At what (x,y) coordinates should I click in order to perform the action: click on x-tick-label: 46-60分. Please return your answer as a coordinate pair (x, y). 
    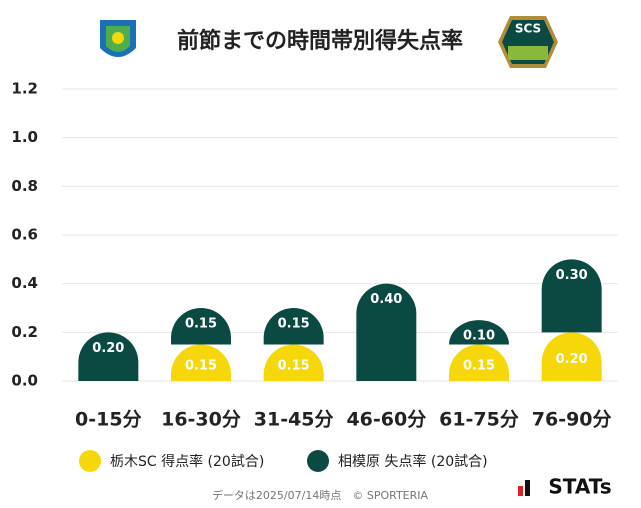
    Looking at the image, I should click on (386, 420).